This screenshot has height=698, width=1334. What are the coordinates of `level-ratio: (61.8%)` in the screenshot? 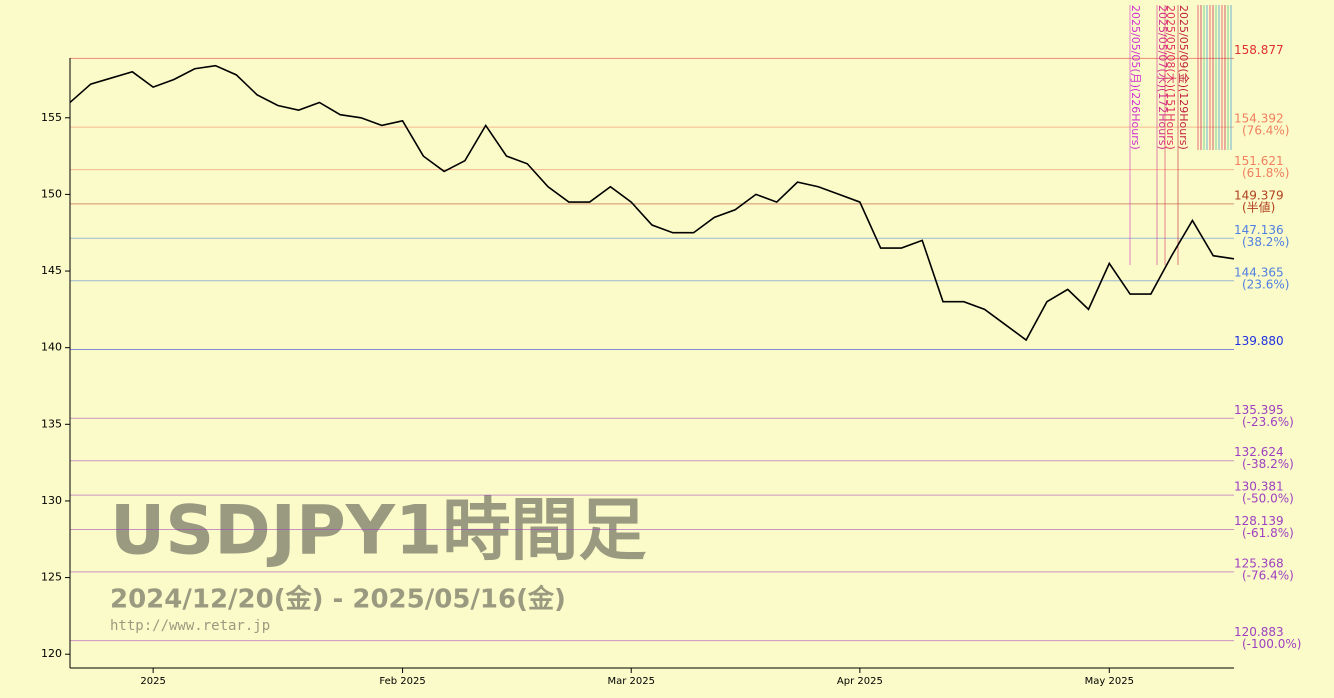 It's located at (1265, 173).